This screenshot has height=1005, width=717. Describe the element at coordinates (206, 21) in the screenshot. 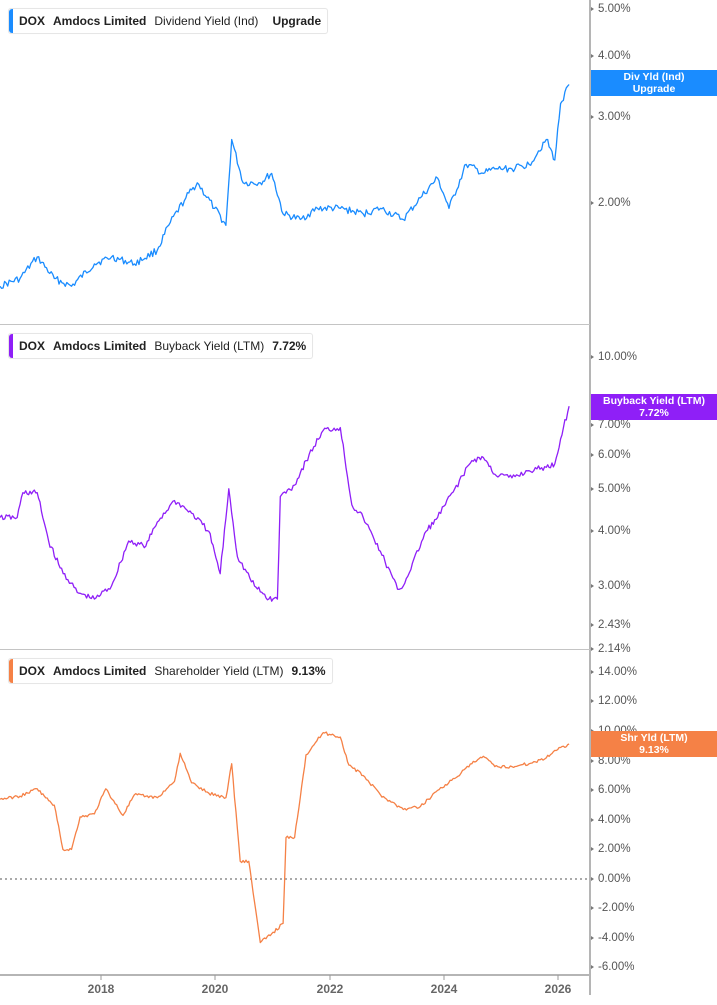

I see `metric-label: Dividend Yield (Ind)` at that location.